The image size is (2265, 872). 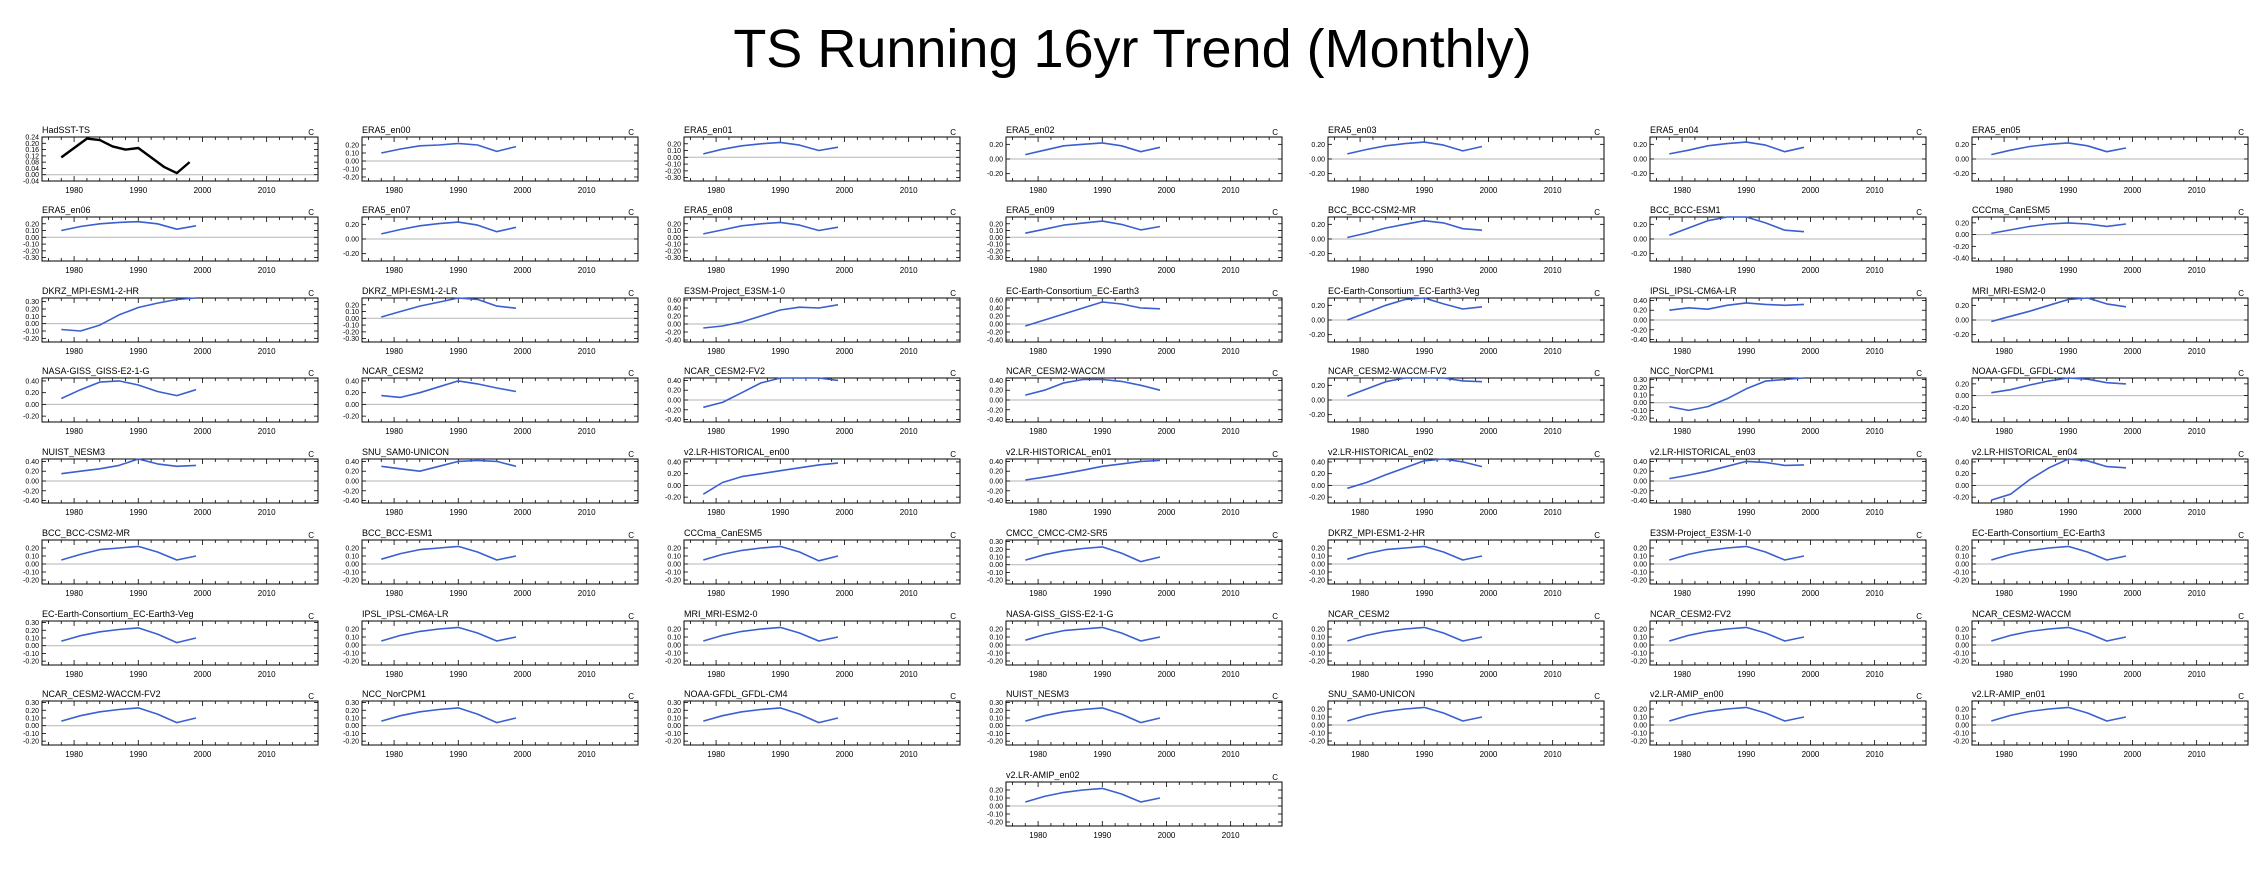 What do you see at coordinates (352, 703) in the screenshot?
I see `y-tick-label: 0.30` at bounding box center [352, 703].